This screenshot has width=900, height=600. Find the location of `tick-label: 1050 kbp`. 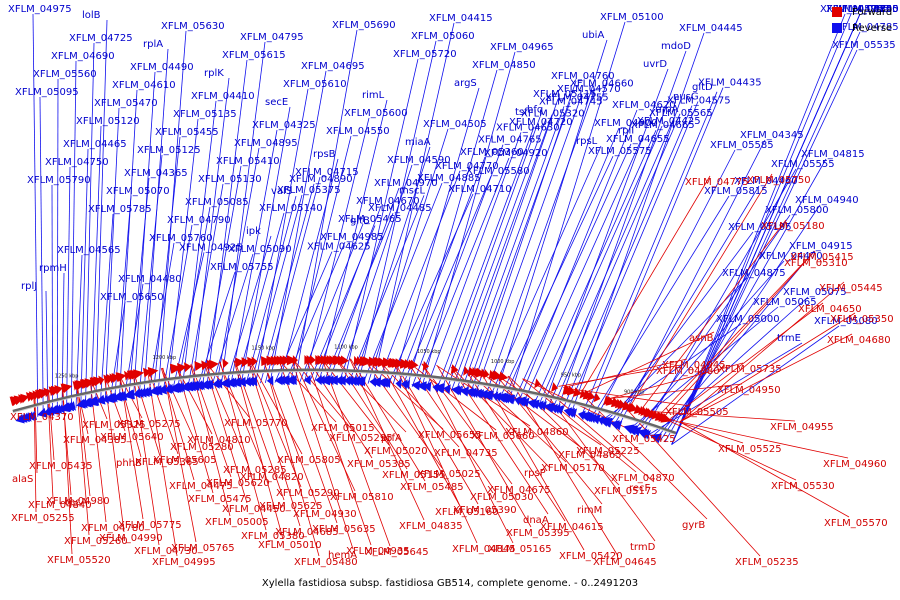

tick-label: 1050 kbp is located at coordinates (429, 352).